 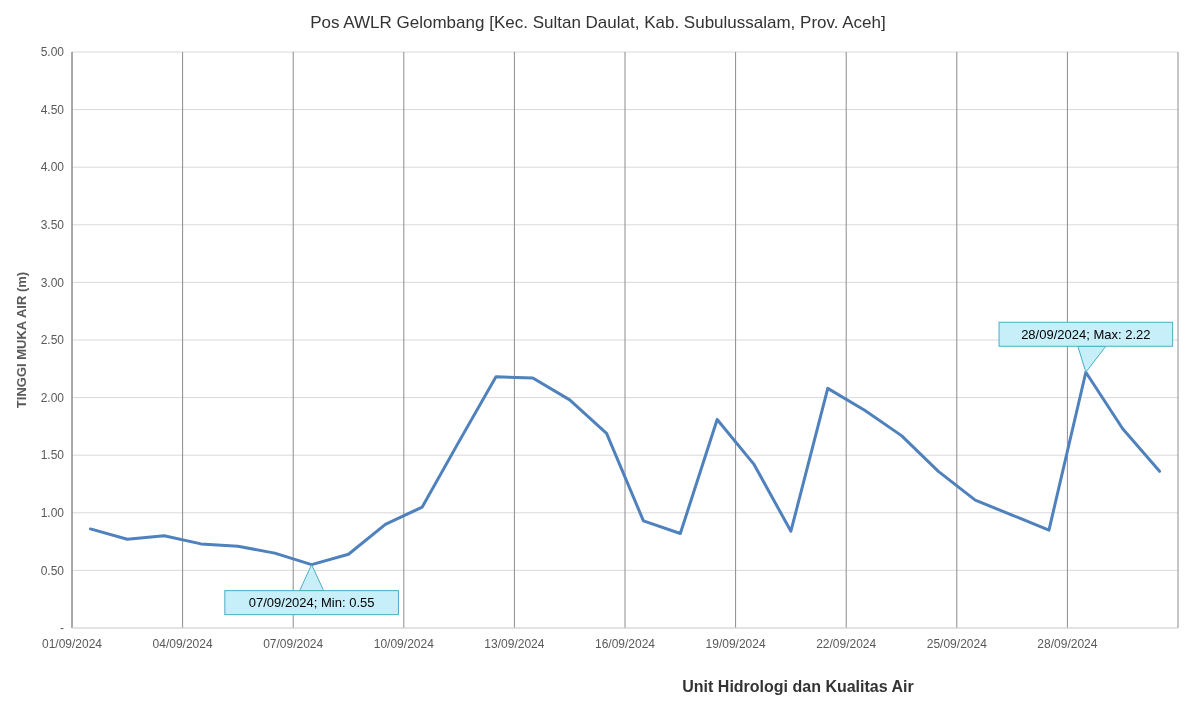 What do you see at coordinates (52, 513) in the screenshot?
I see `y-tick-label: 1.00` at bounding box center [52, 513].